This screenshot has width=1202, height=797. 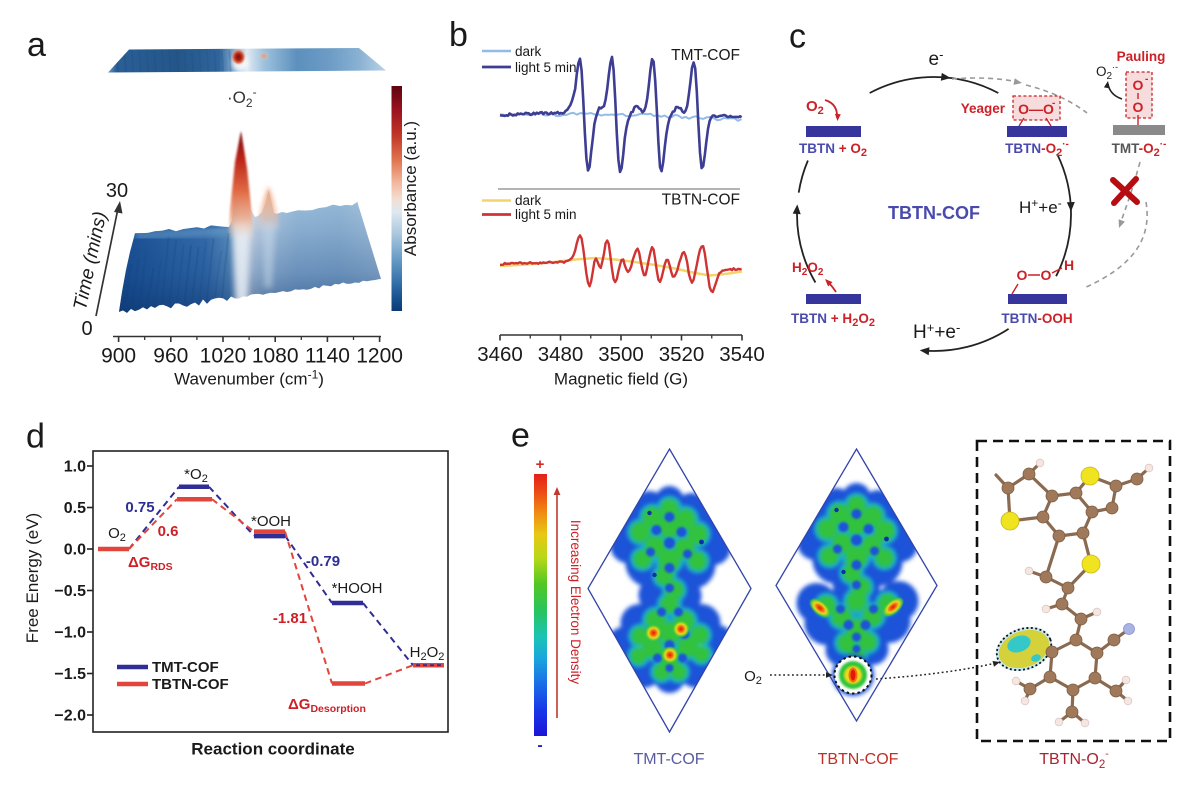 I want to click on svg-text: TBTN + O2, so click(x=833, y=150).